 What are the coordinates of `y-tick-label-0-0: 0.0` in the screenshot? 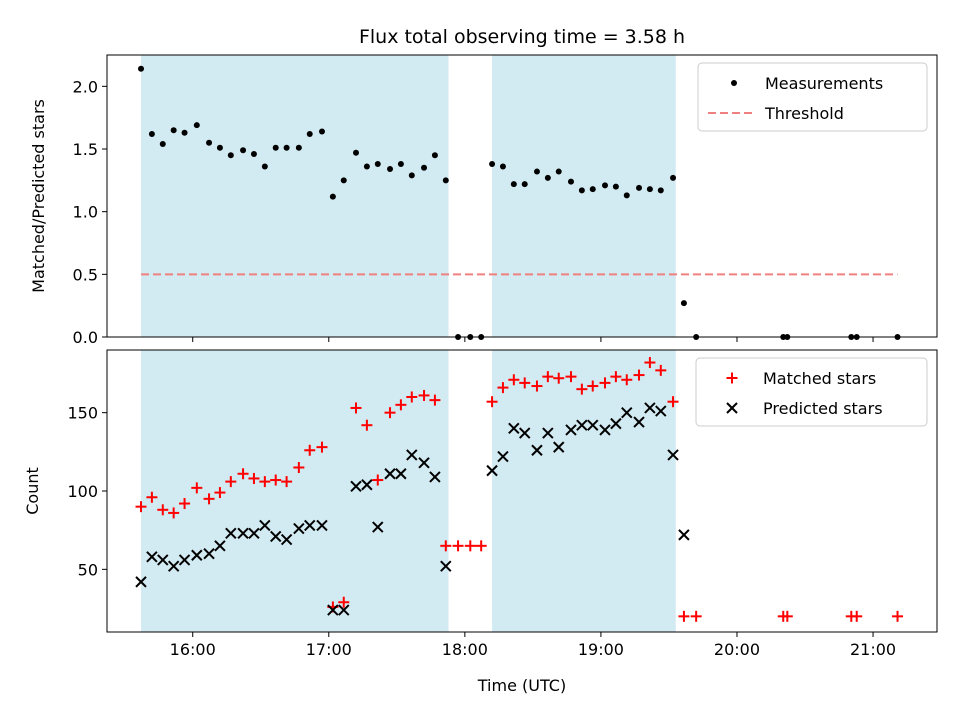 It's located at (85, 337).